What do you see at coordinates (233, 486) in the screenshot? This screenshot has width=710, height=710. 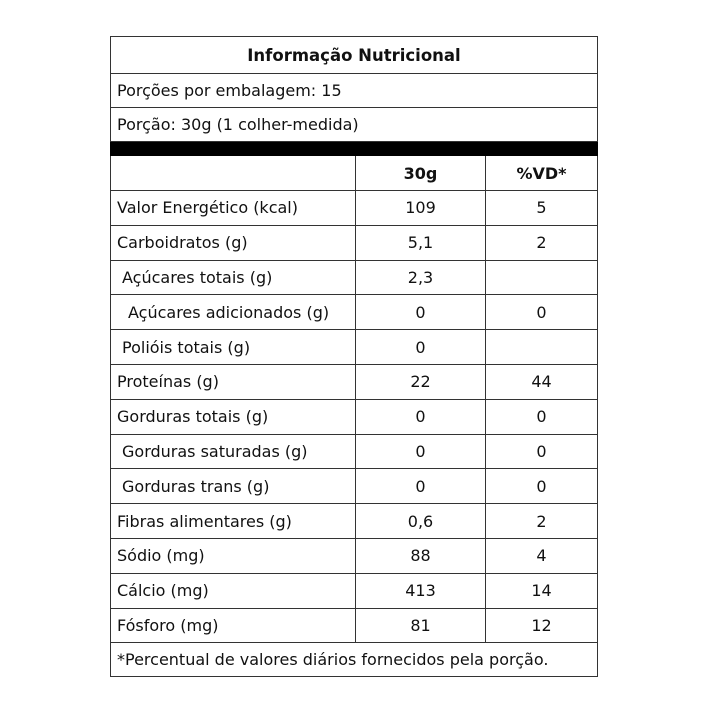 I see `nutrient-label: Gorduras trans (g)` at bounding box center [233, 486].